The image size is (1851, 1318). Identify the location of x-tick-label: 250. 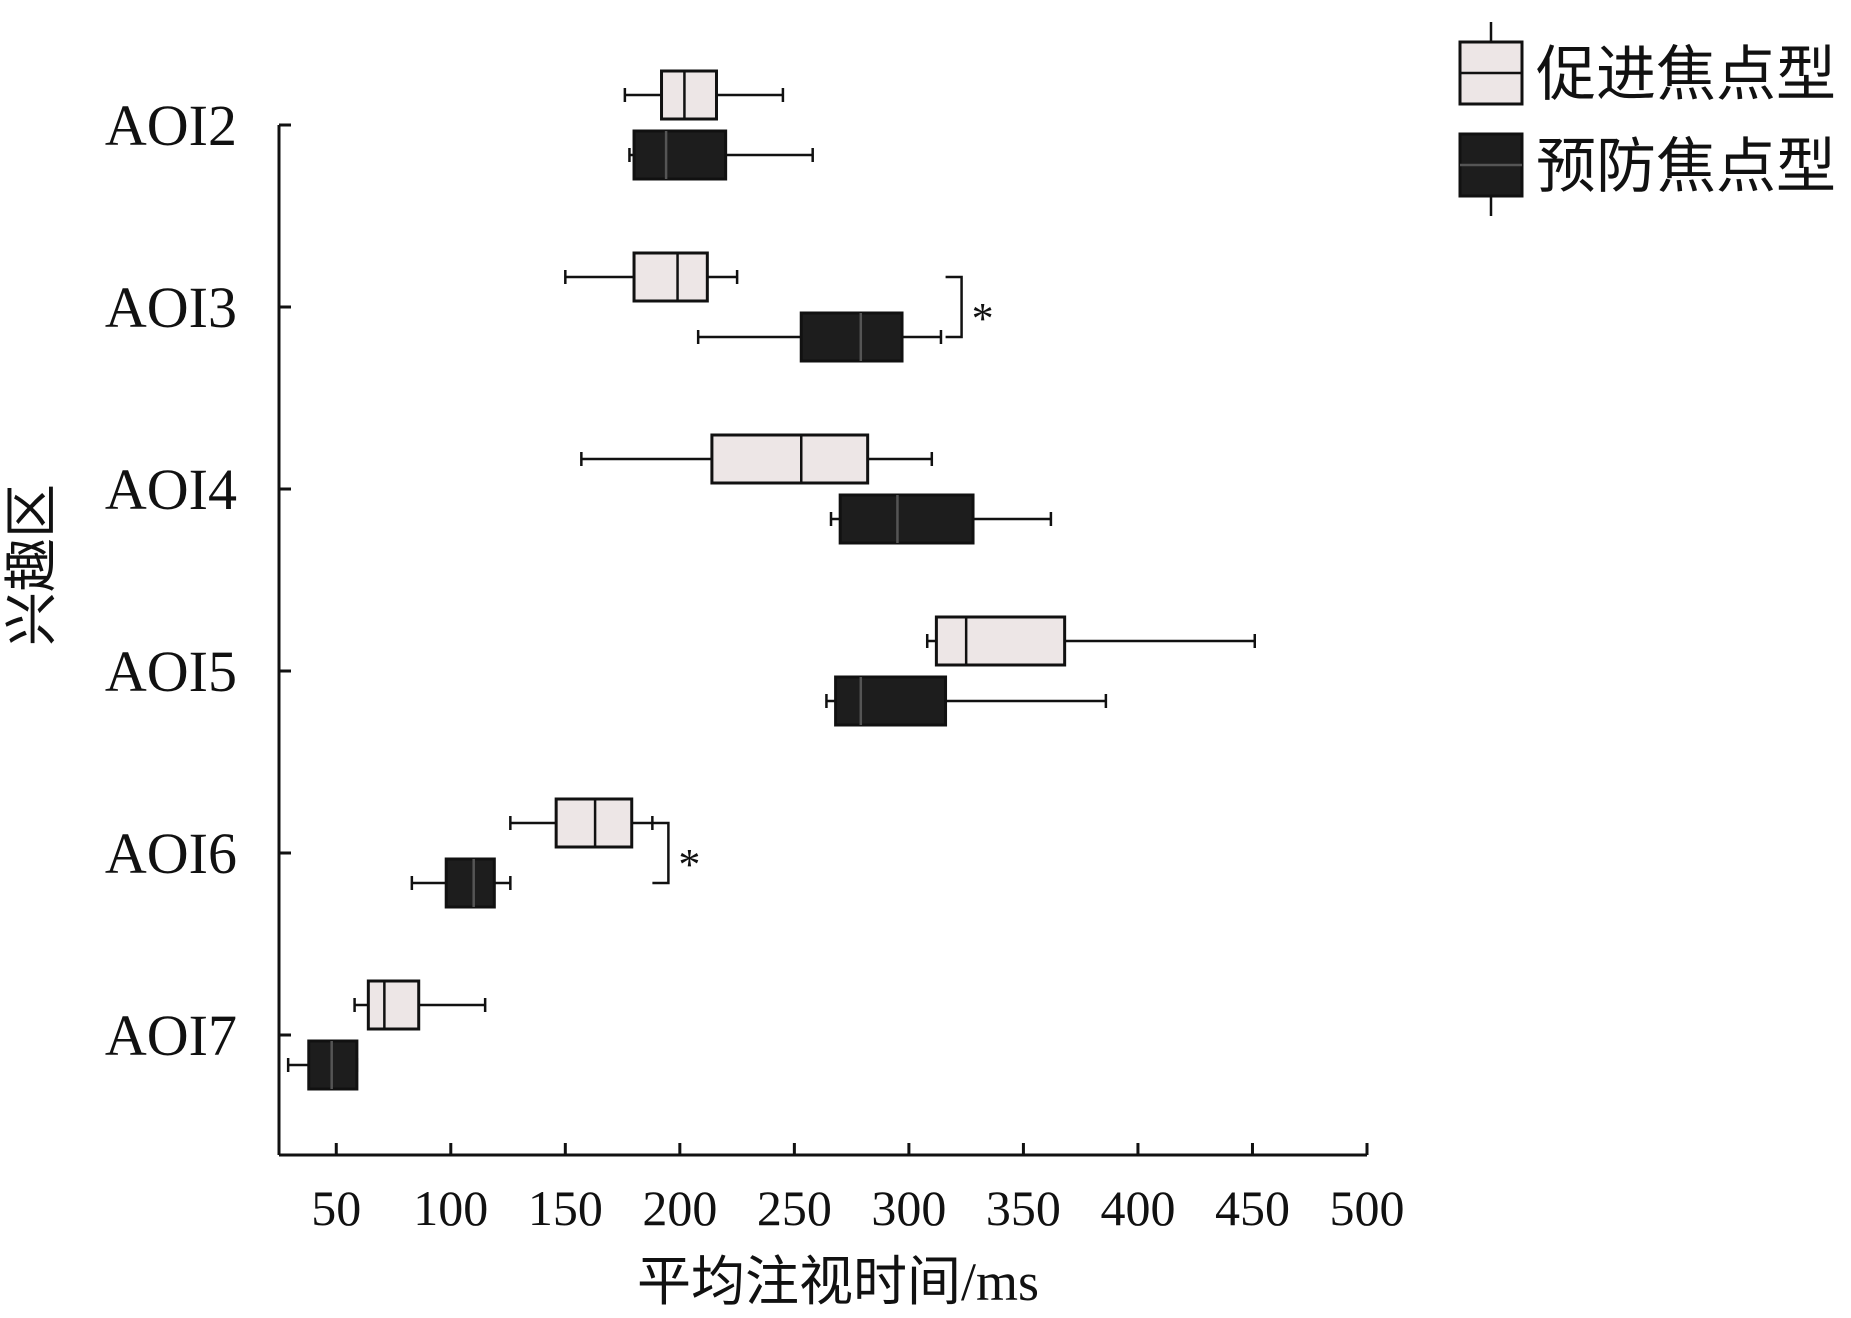
(794, 1208).